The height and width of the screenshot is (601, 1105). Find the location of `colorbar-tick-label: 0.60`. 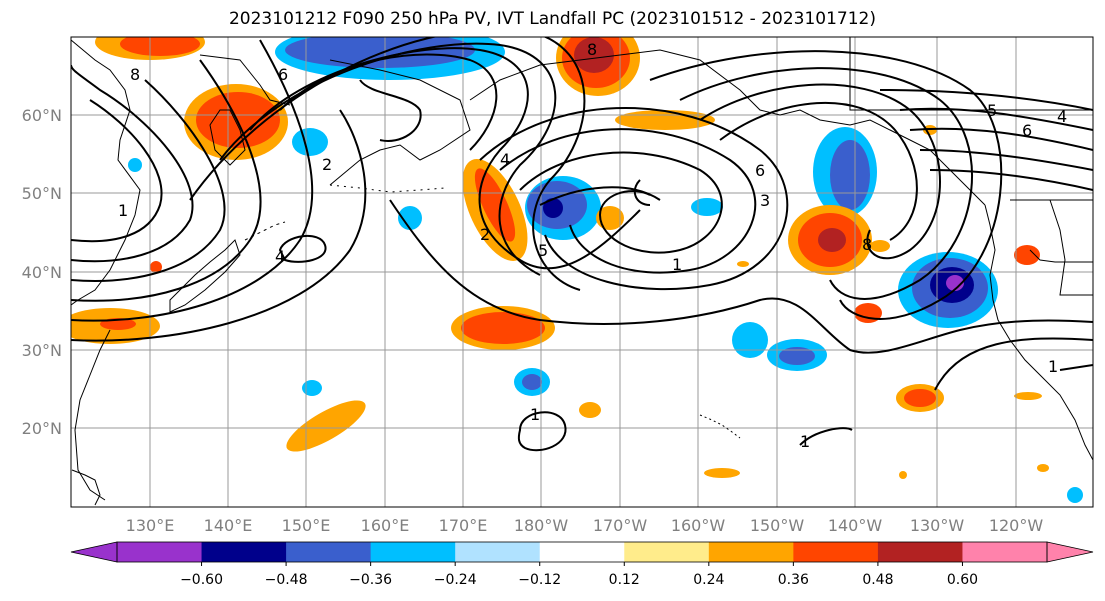

colorbar-tick-label: 0.60 is located at coordinates (962, 580).